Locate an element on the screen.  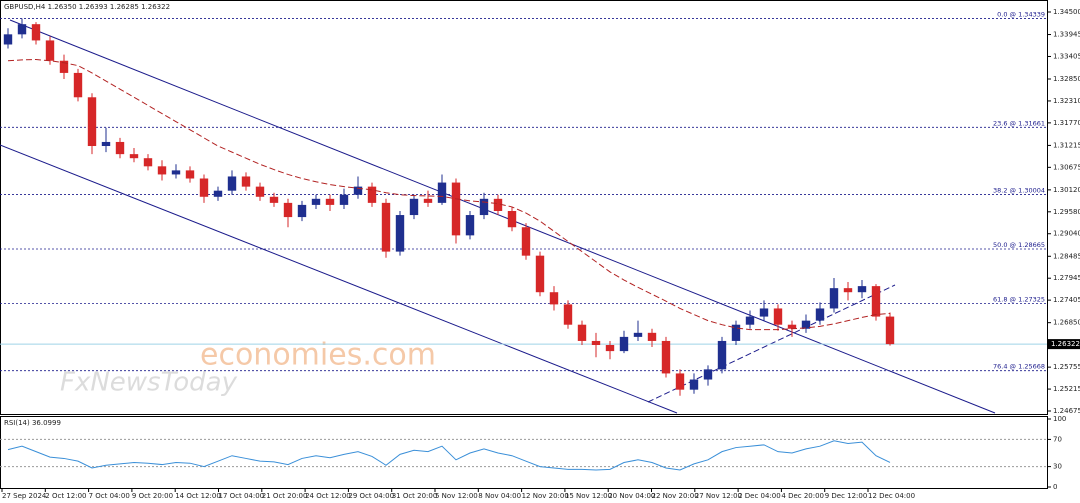
y-tick-label: 1.31215 is located at coordinates (1066, 145).